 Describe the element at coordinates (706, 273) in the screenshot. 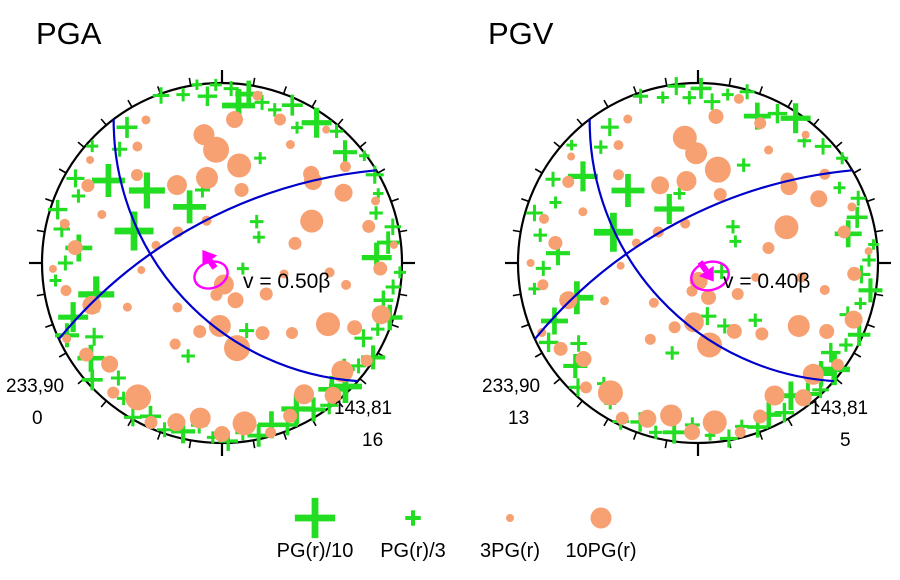

I see `rupture-arrow-head` at that location.